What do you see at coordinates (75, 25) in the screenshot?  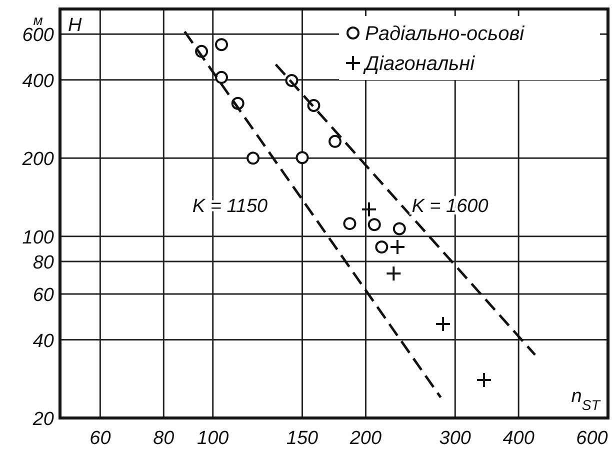 I see `y-axis-title: H` at bounding box center [75, 25].